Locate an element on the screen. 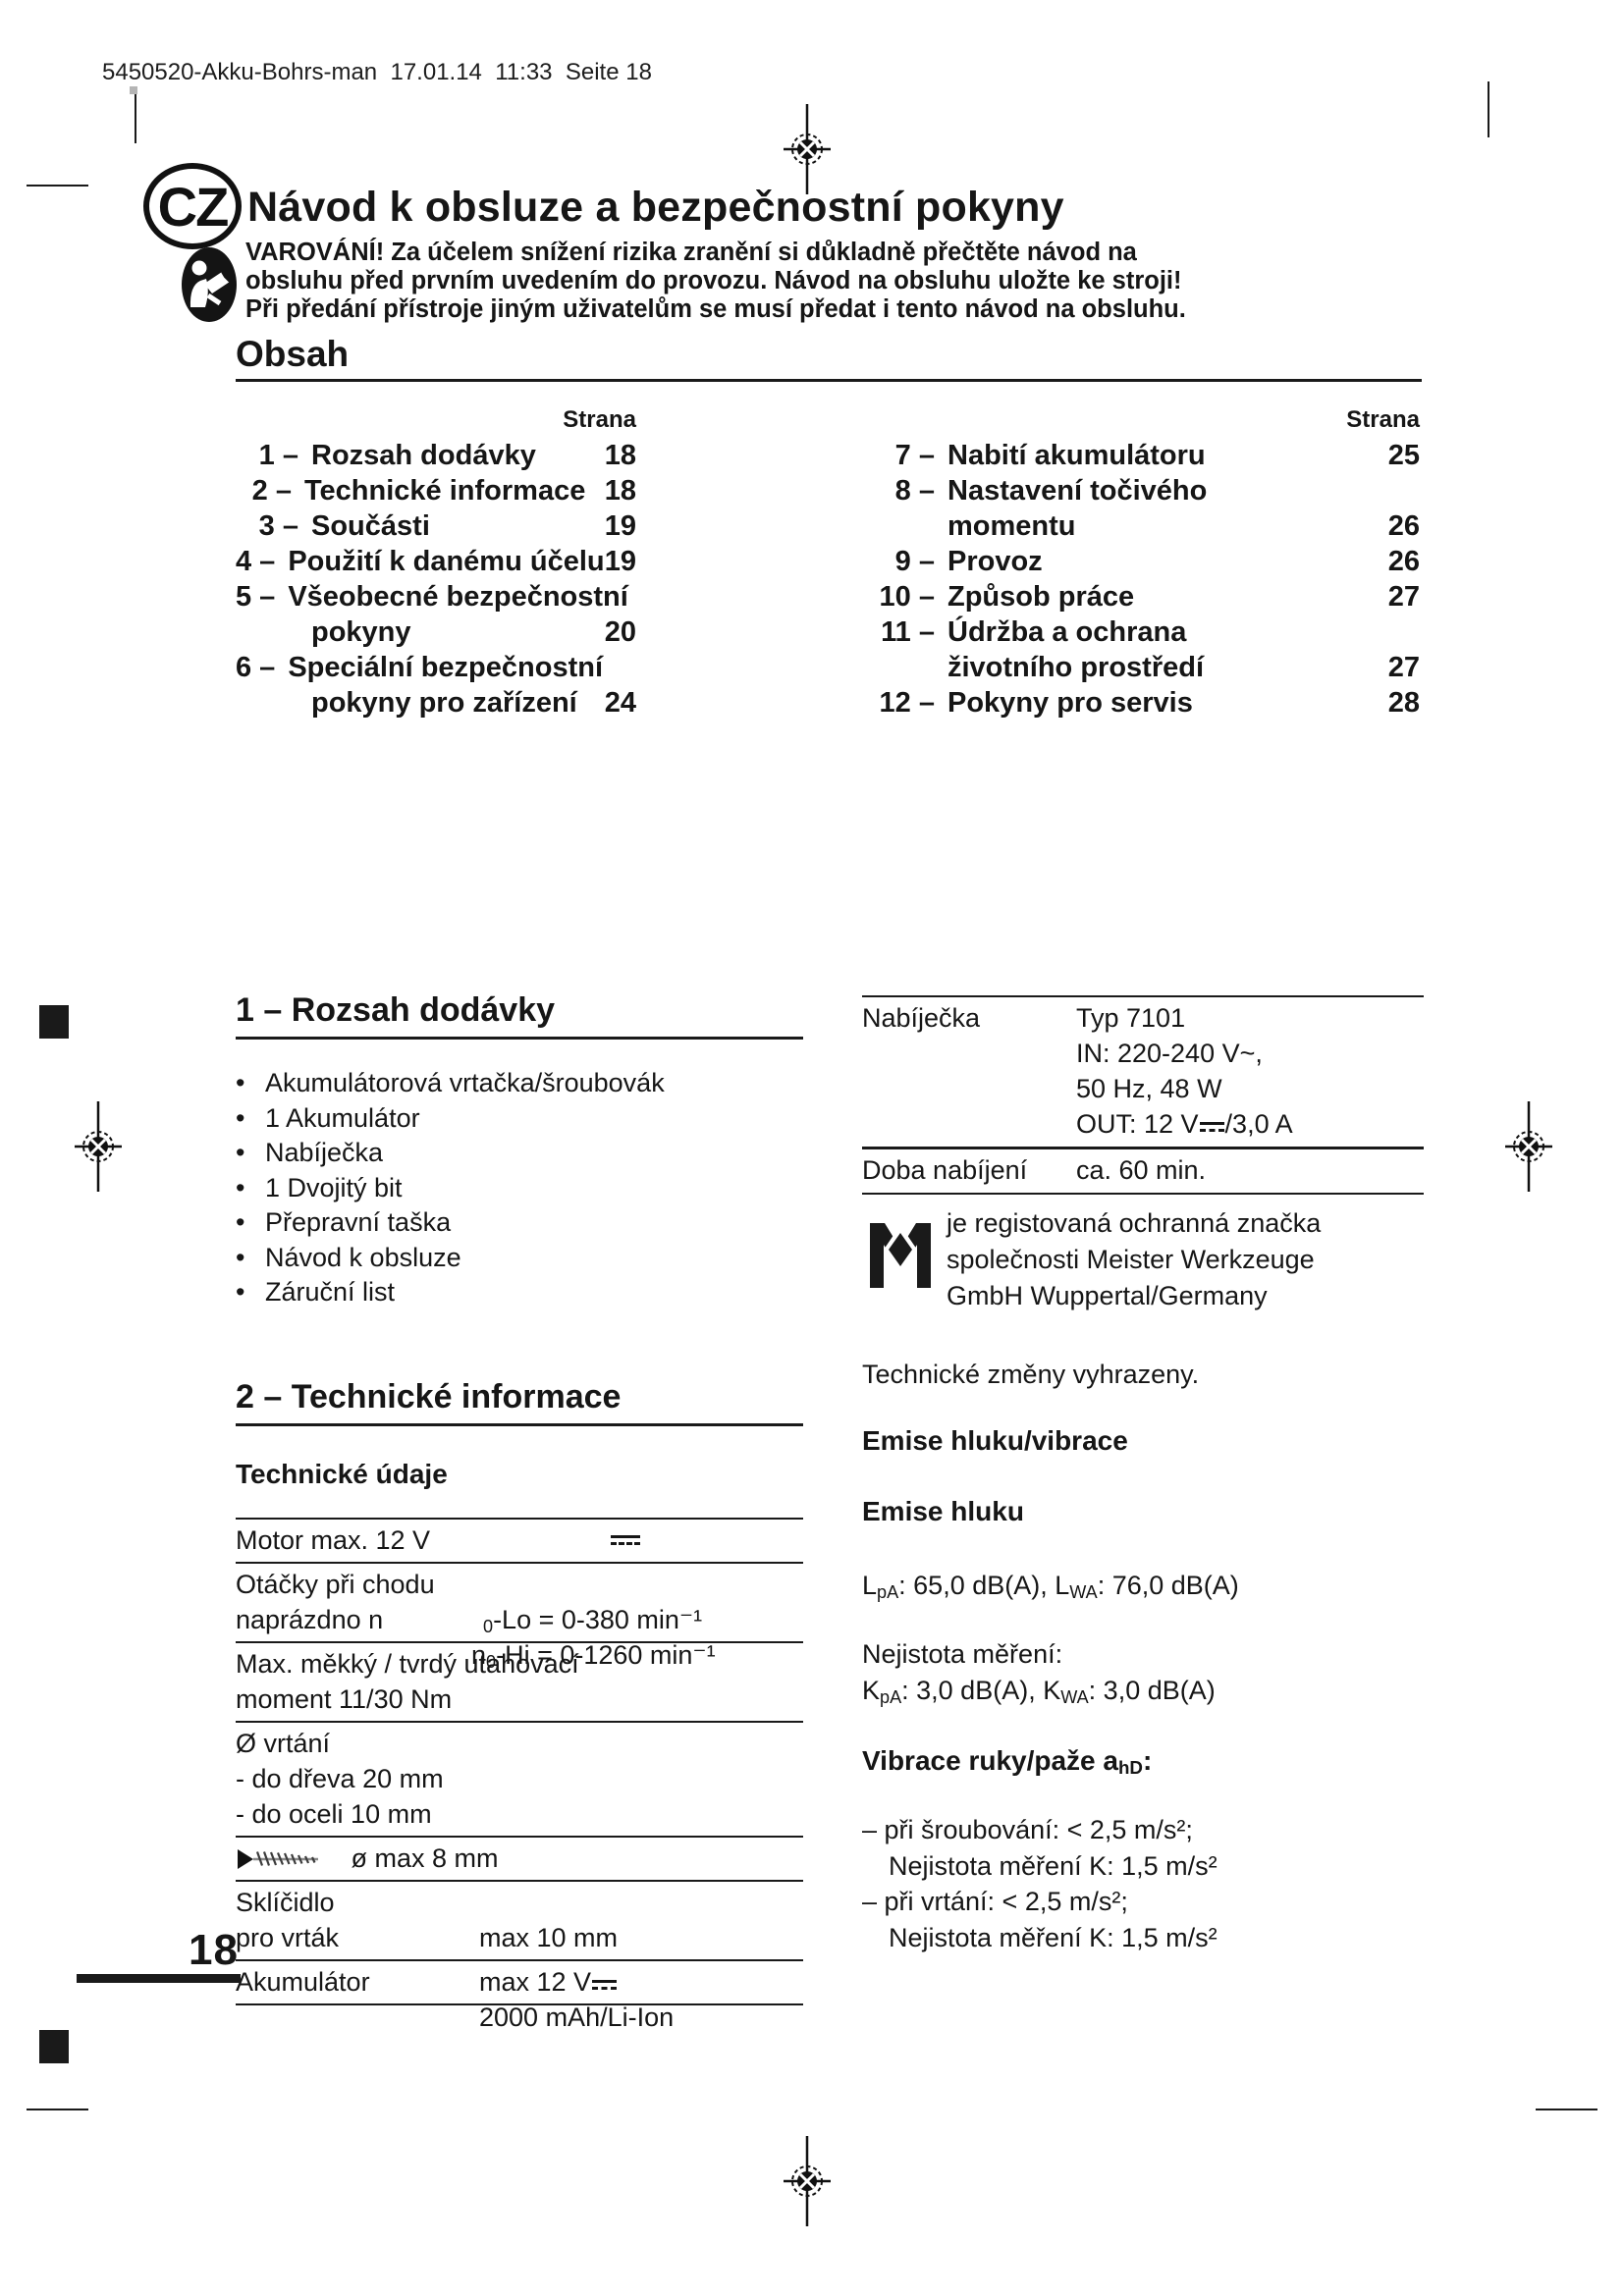  list-item: 1 Akumulátor is located at coordinates (450, 1119).